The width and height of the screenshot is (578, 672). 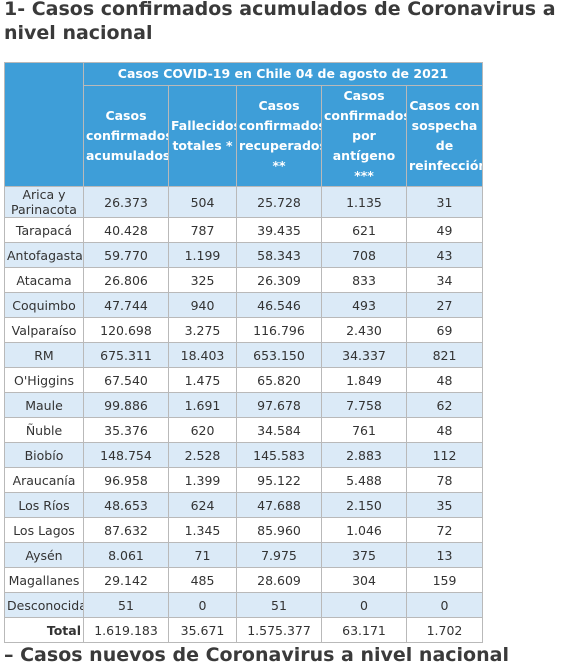 I want to click on value-cell: 159, so click(x=444, y=580).